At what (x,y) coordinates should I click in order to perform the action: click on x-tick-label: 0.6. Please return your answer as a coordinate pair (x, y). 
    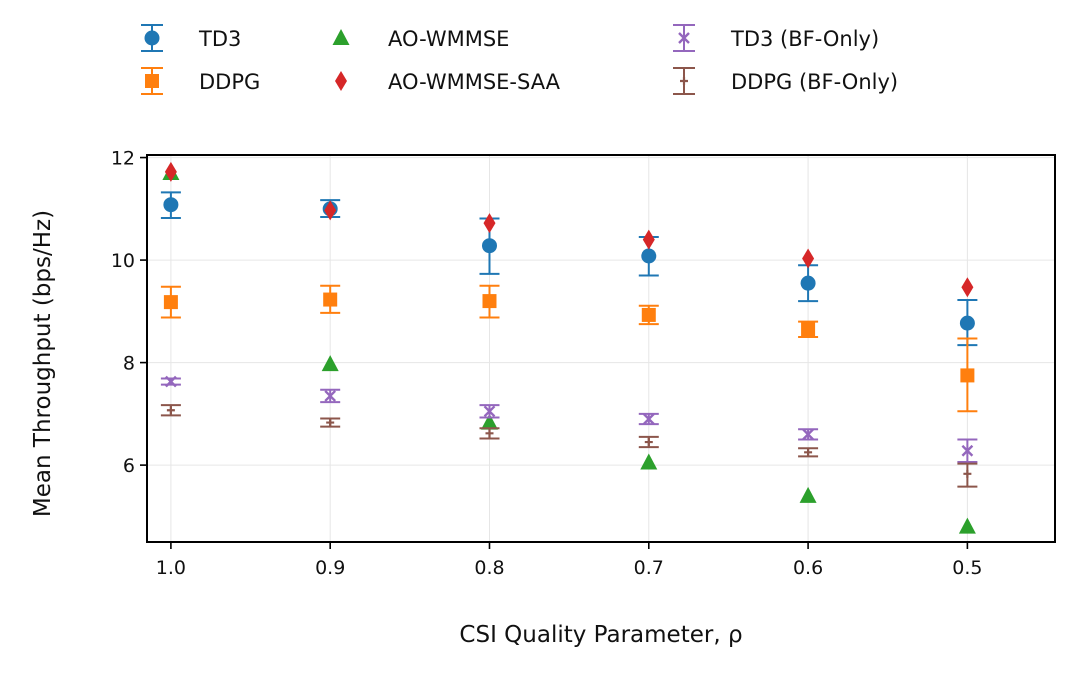
    Looking at the image, I should click on (808, 568).